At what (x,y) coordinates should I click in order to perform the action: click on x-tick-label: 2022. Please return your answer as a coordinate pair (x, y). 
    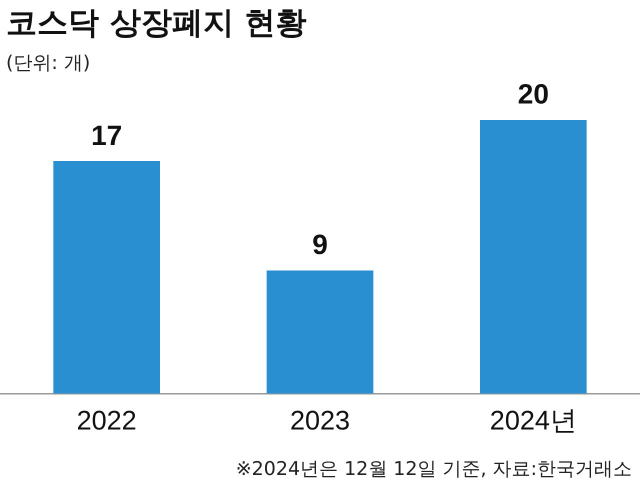
    Looking at the image, I should click on (106, 420).